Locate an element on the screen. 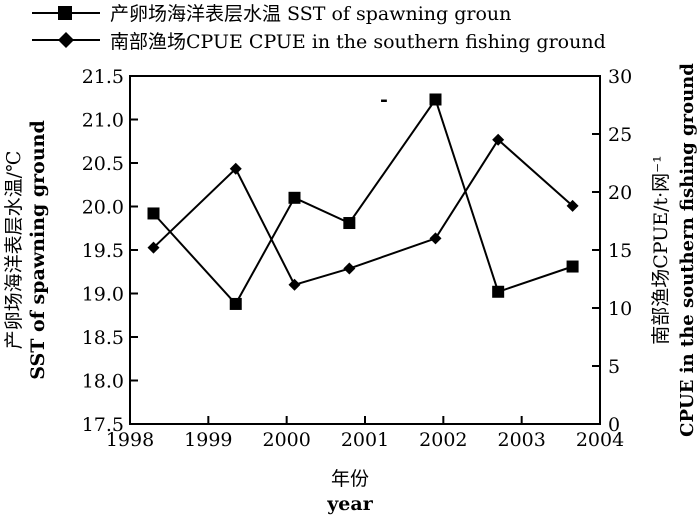 Image resolution: width=700 pixels, height=520 pixels. left-y-tick-label: 21.0 is located at coordinates (103, 121).